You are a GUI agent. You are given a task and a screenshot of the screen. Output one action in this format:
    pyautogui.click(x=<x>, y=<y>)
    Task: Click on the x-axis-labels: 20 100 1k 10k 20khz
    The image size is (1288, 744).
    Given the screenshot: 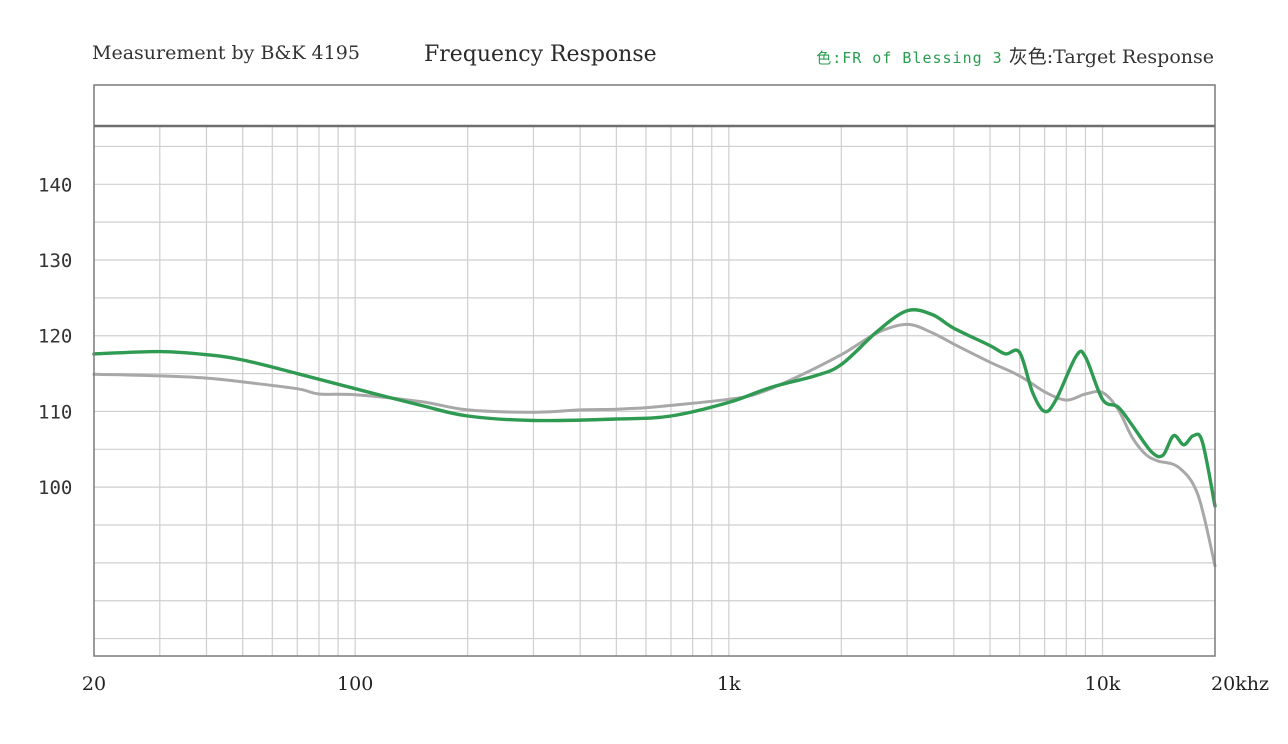 What is the action you would take?
    pyautogui.click(x=675, y=684)
    